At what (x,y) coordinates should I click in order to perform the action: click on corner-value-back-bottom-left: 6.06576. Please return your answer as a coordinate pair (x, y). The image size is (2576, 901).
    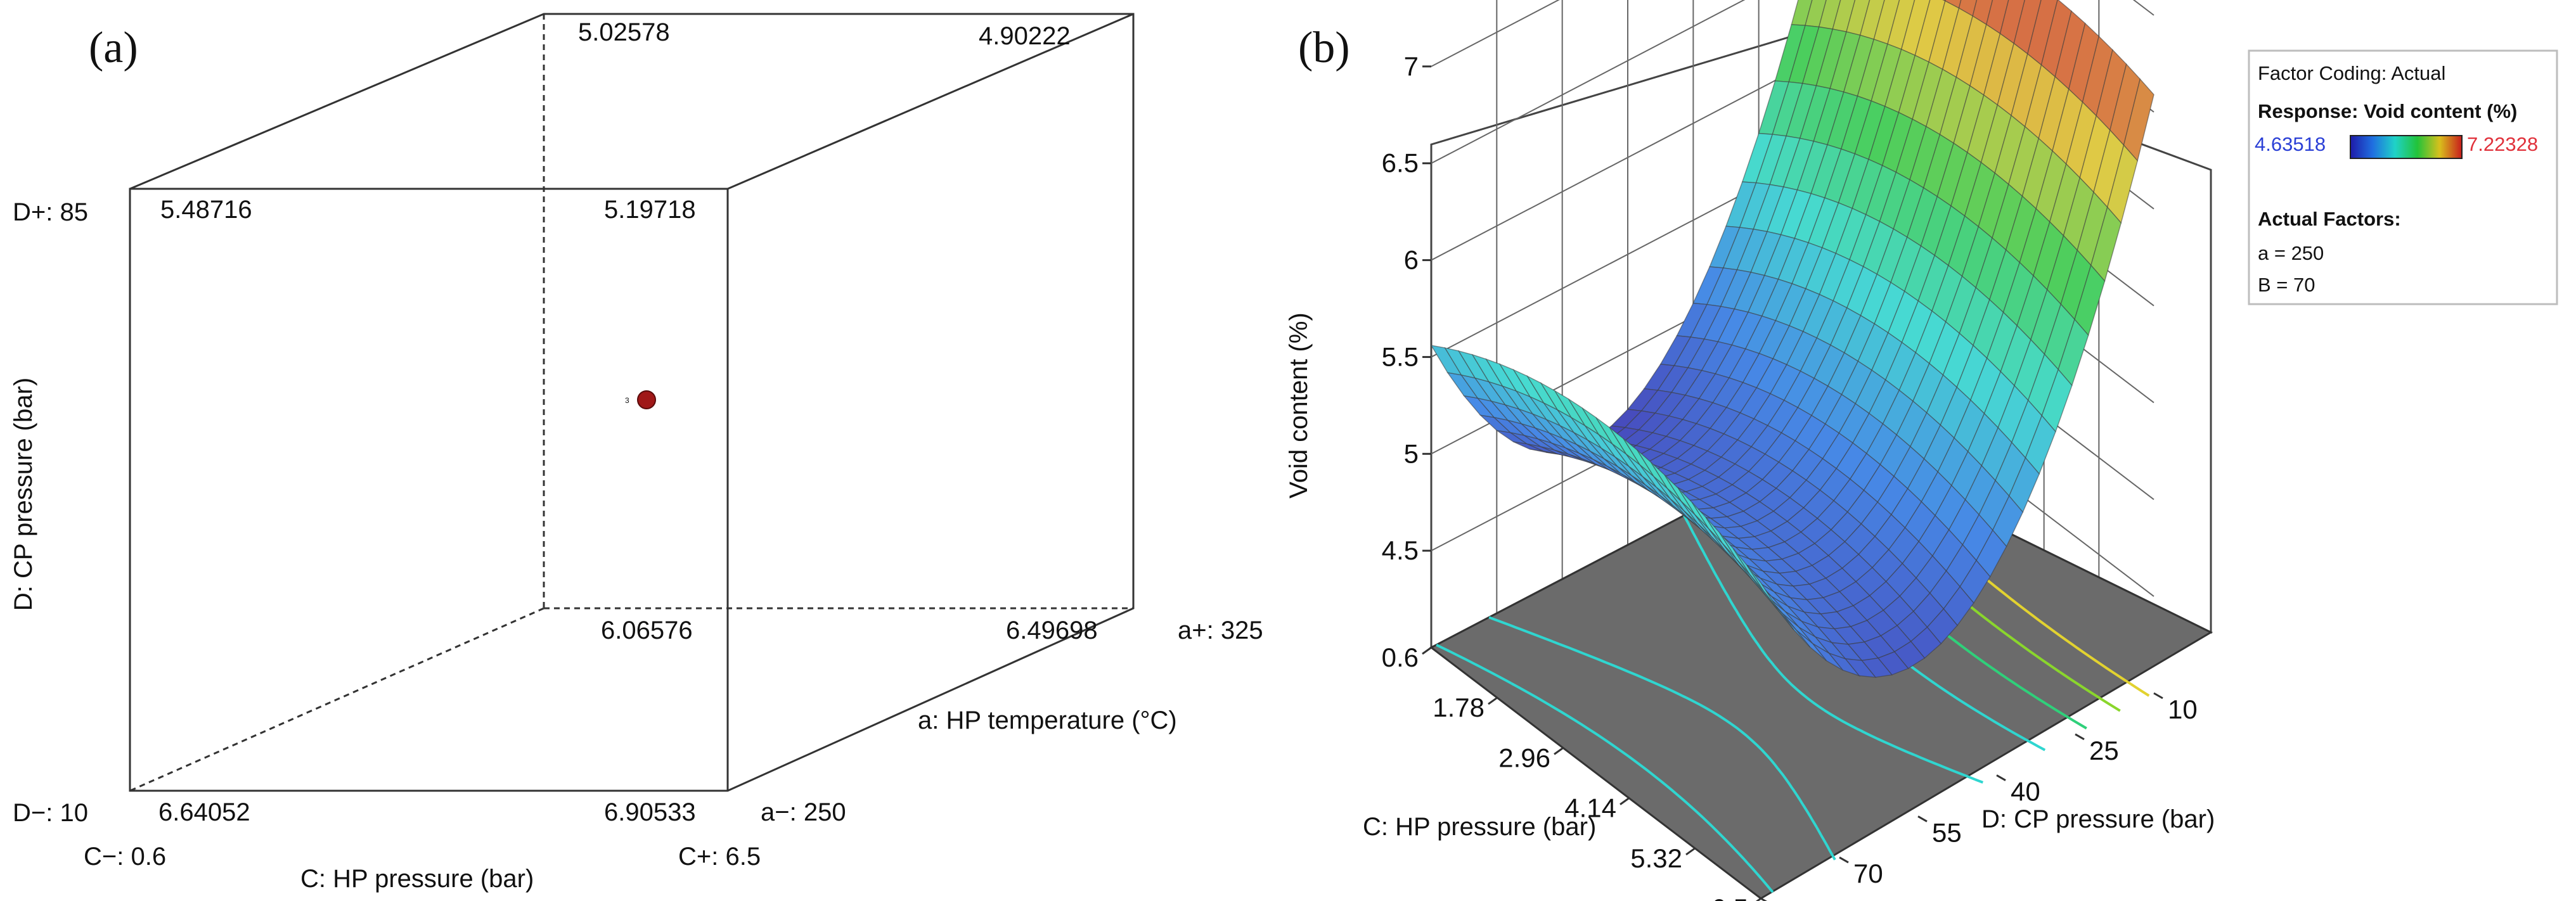
    Looking at the image, I should click on (647, 630).